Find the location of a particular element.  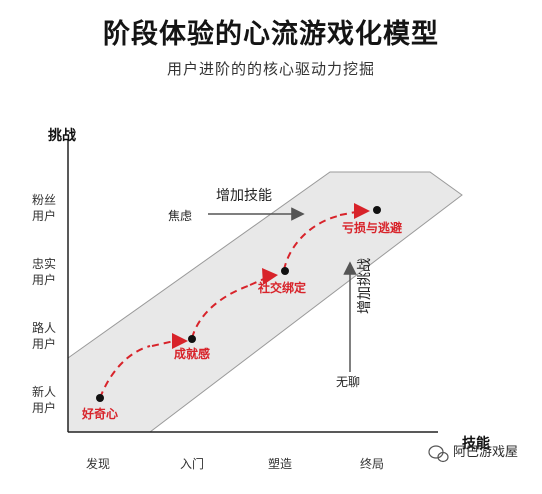

watermark: 阿巴游戏屋 is located at coordinates (473, 454).